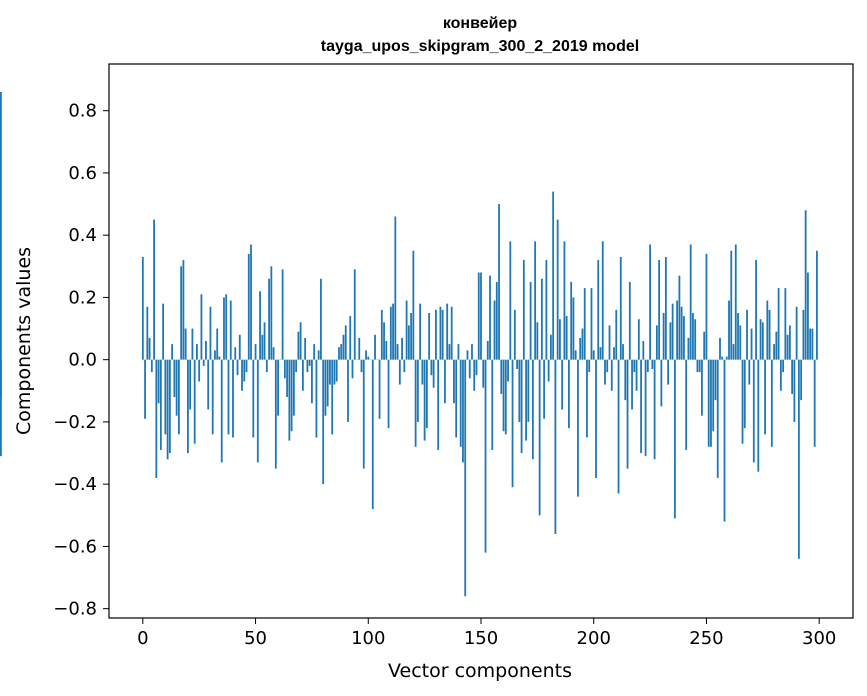 The image size is (867, 696). Describe the element at coordinates (486, 633) in the screenshot. I see `x-axis: 0 50 100 150 200 250 300` at that location.